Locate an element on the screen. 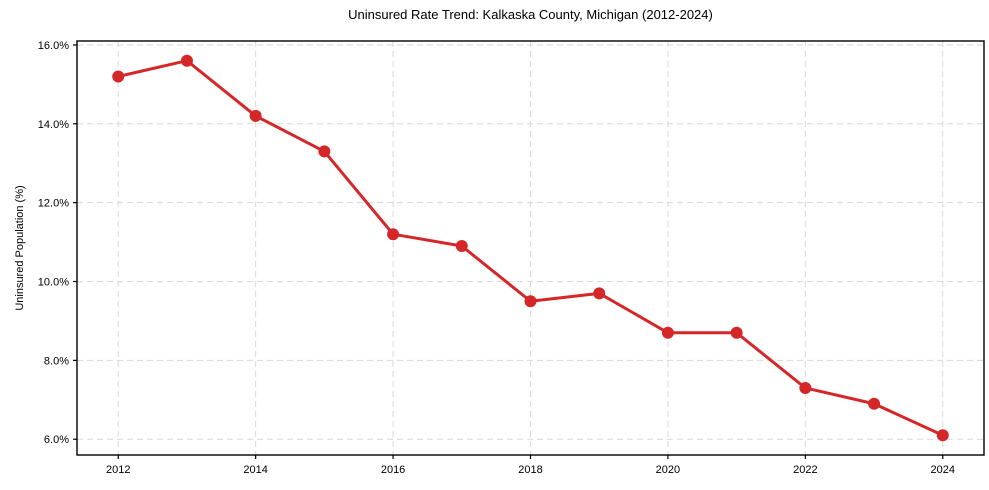 This screenshot has width=989, height=490. data-point-2015 is located at coordinates (324, 151).